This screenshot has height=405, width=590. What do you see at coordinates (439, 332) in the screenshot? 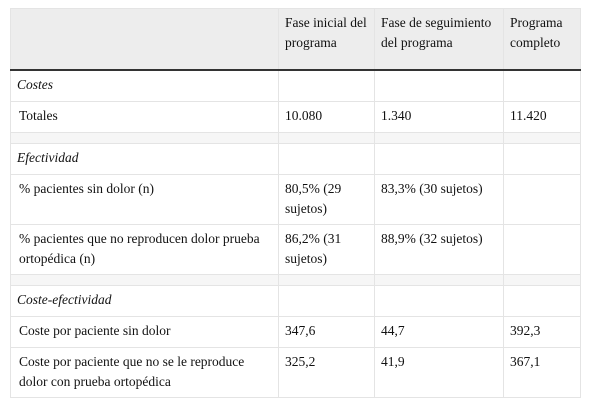
I see `value-cell: 44,7` at bounding box center [439, 332].